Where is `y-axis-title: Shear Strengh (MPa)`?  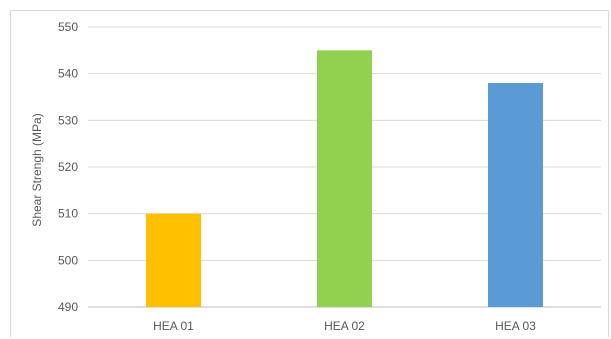
y-axis-title: Shear Strengh (MPa) is located at coordinates (37, 169).